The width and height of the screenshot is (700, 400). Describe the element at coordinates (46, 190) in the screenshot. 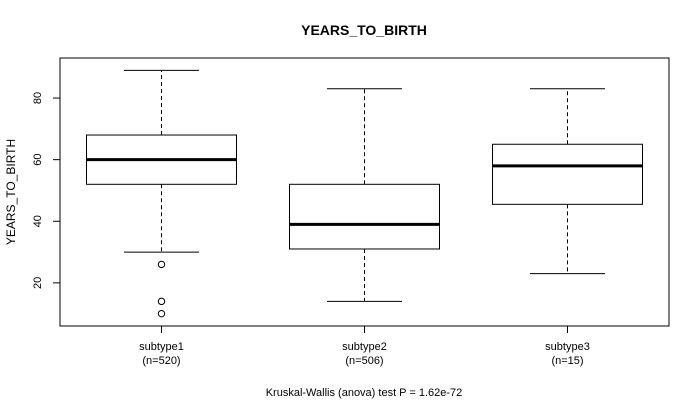

I see `y-axis-ticks: 20 40 60 80` at that location.